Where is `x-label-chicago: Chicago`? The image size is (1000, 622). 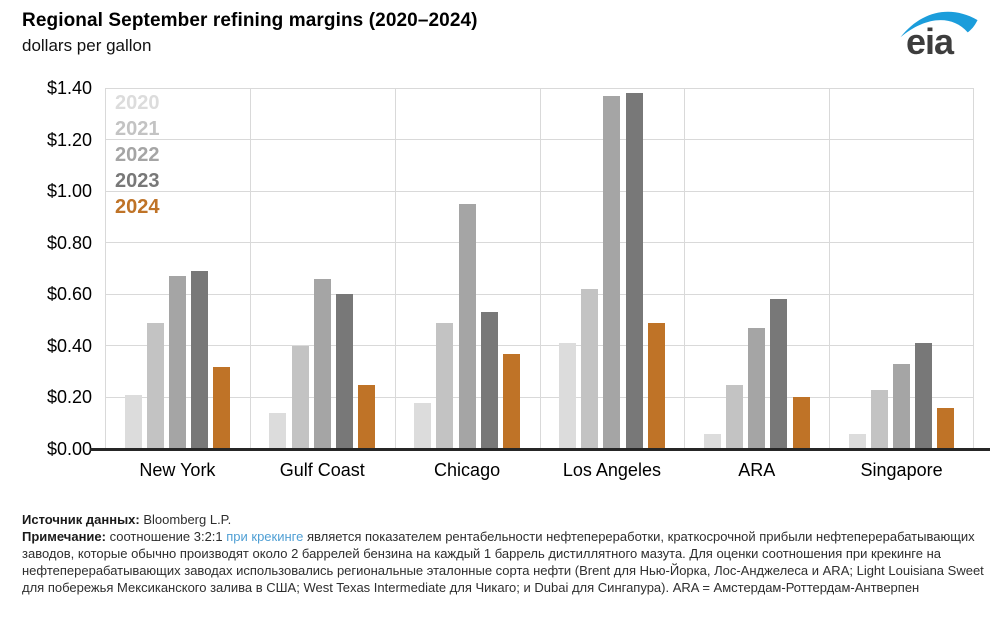
x-label-chicago: Chicago is located at coordinates (467, 470).